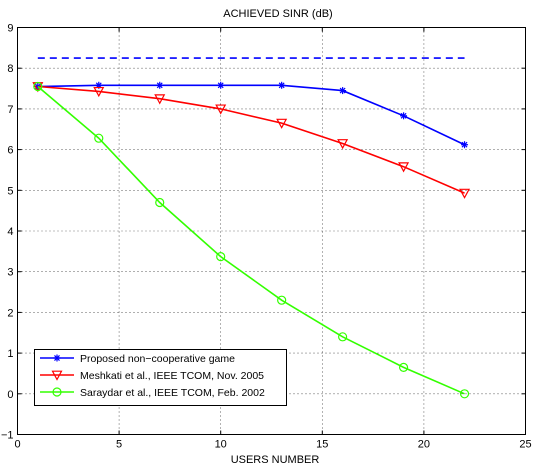  What do you see at coordinates (525, 445) in the screenshot?
I see `x-tick-label: 25` at bounding box center [525, 445].